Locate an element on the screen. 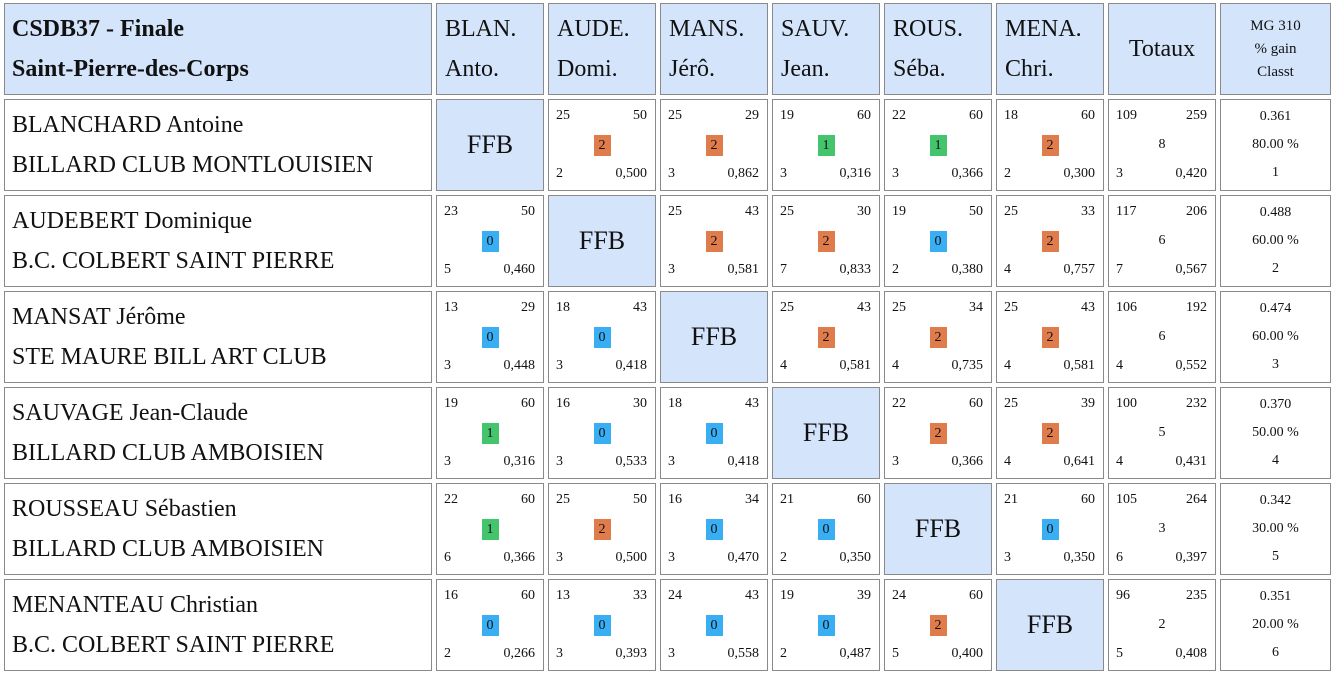 The width and height of the screenshot is (1331, 676). player-club: B.C. COLBERT SAINT PIERRE is located at coordinates (173, 645).